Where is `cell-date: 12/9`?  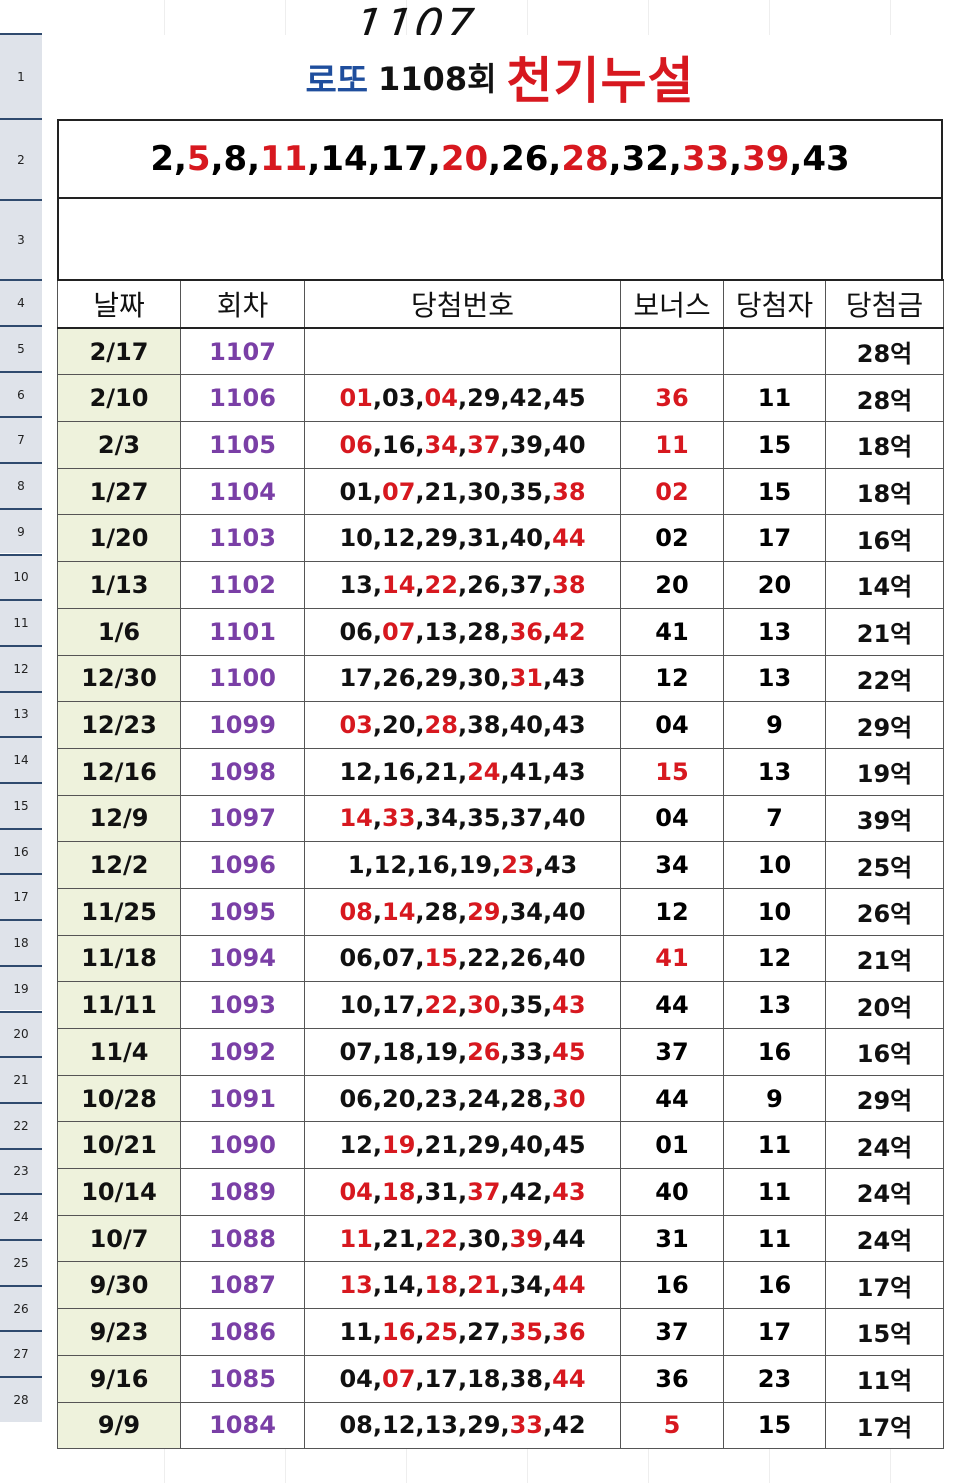 cell-date: 12/9 is located at coordinates (119, 818).